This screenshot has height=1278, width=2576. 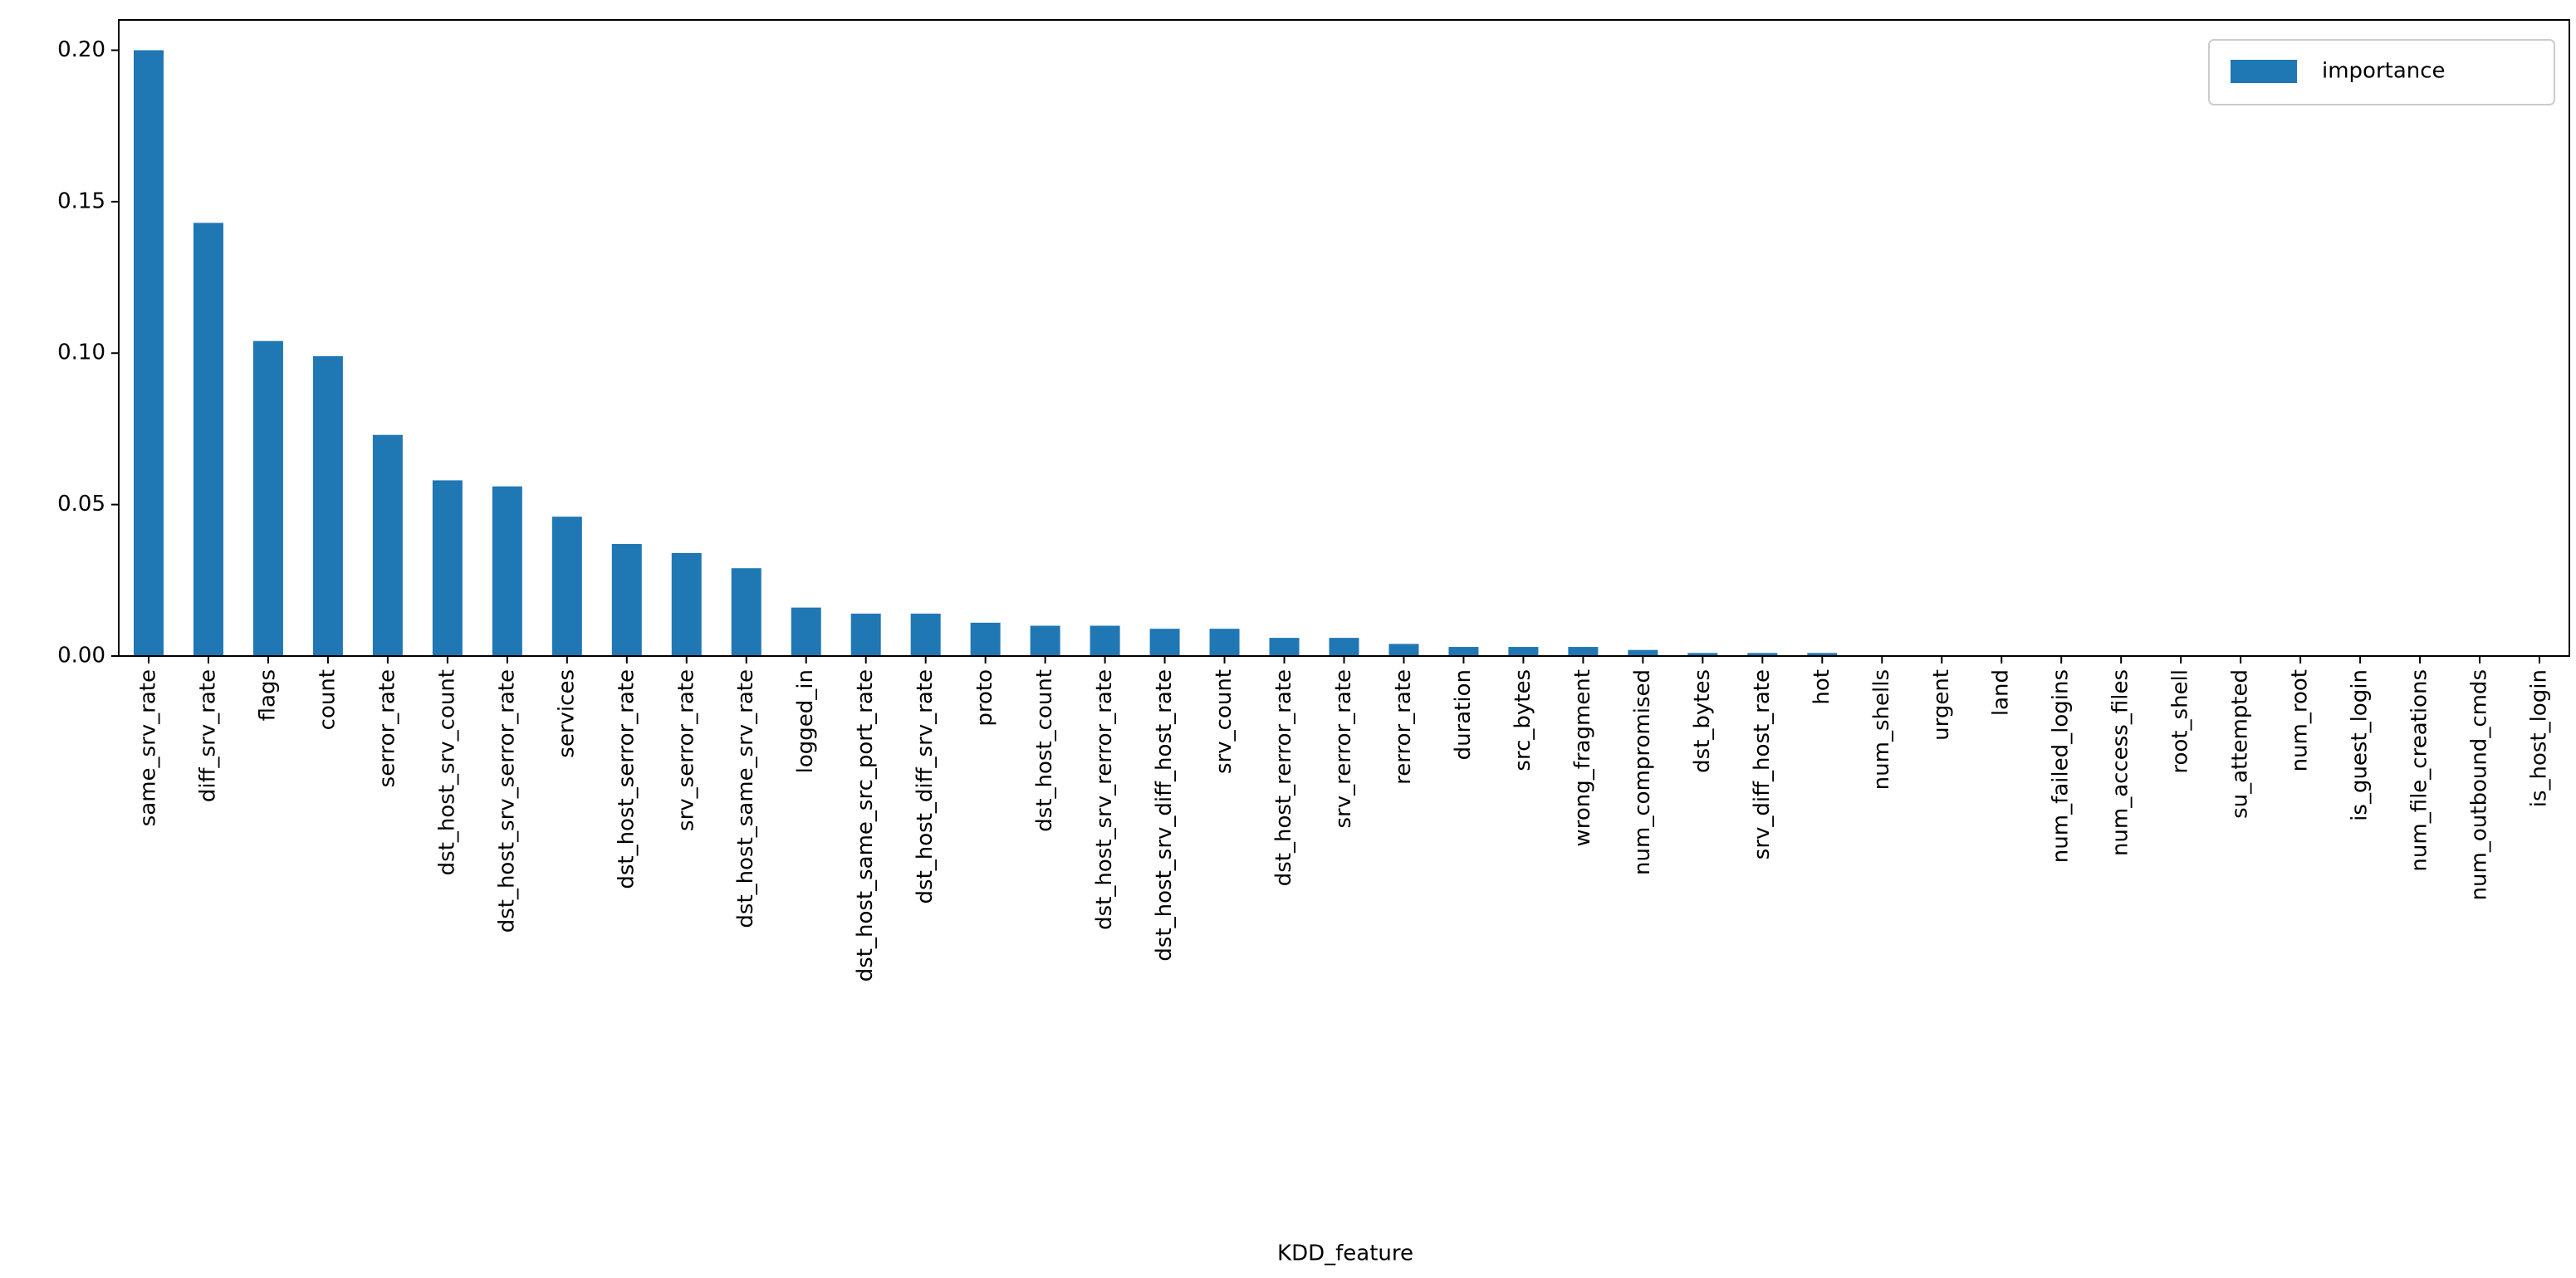 I want to click on x-tick-label: urgent, so click(x=1942, y=705).